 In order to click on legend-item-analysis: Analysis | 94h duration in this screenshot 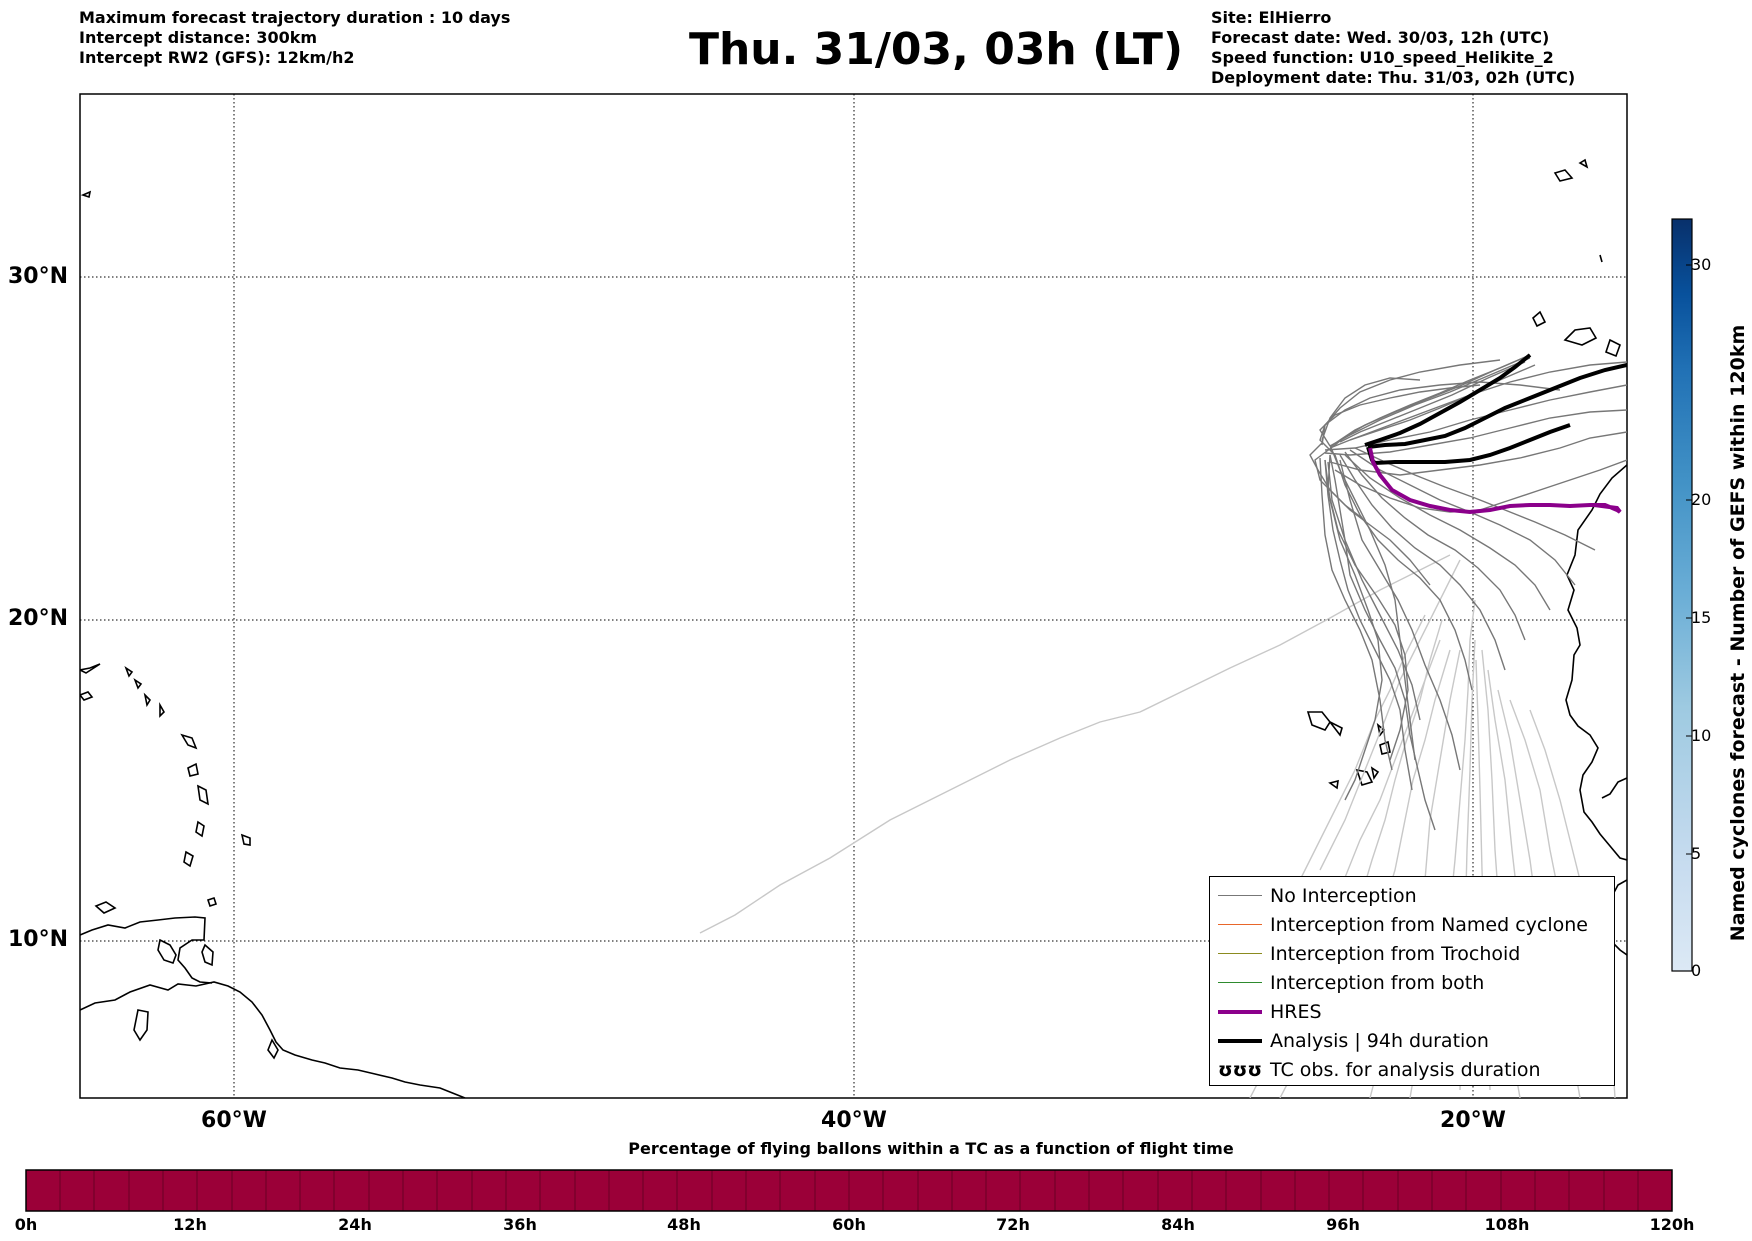, I will do `click(1412, 1040)`.